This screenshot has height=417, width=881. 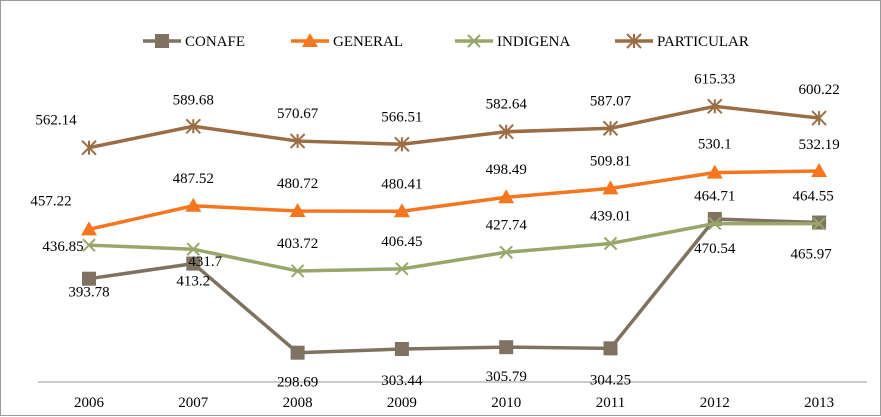 What do you see at coordinates (401, 242) in the screenshot?
I see `data-label-indigena-2009: 406.45` at bounding box center [401, 242].